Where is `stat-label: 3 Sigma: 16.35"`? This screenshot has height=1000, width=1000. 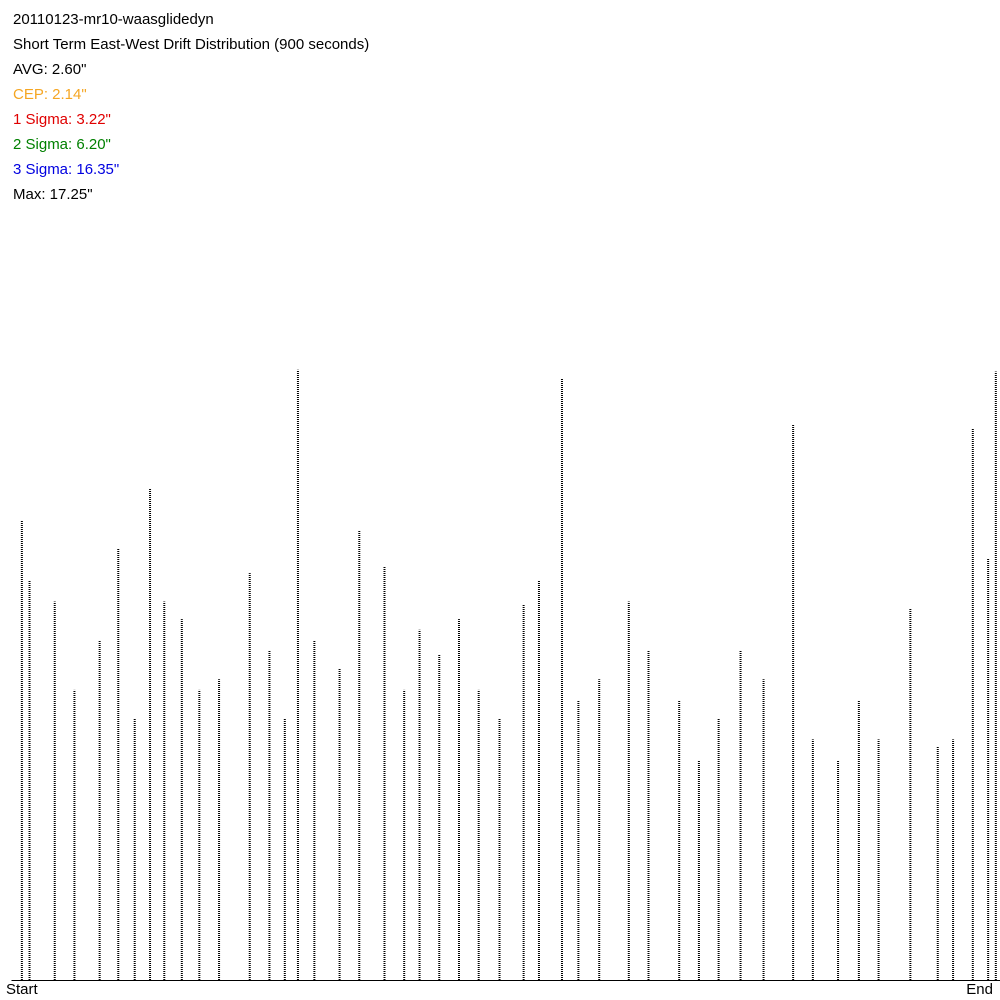
stat-label: 3 Sigma: 16.35" is located at coordinates (66, 169).